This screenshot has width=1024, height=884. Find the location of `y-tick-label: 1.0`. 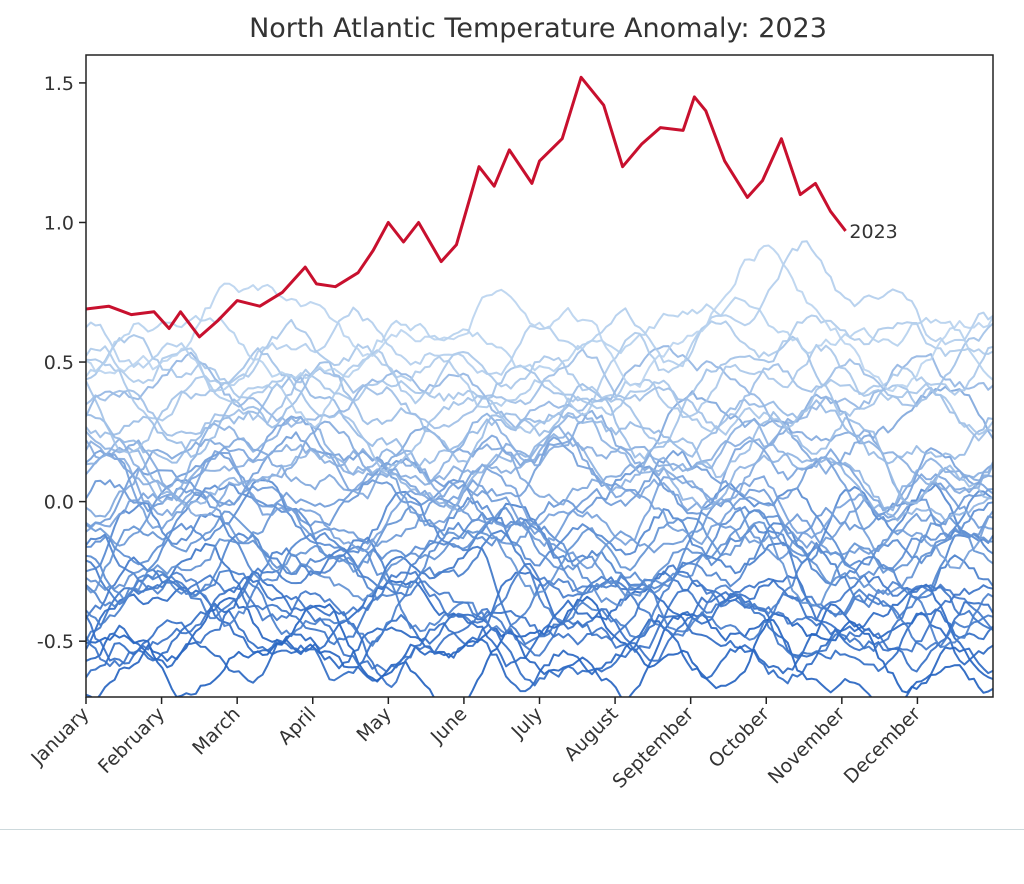

y-tick-label: 1.0 is located at coordinates (59, 223).